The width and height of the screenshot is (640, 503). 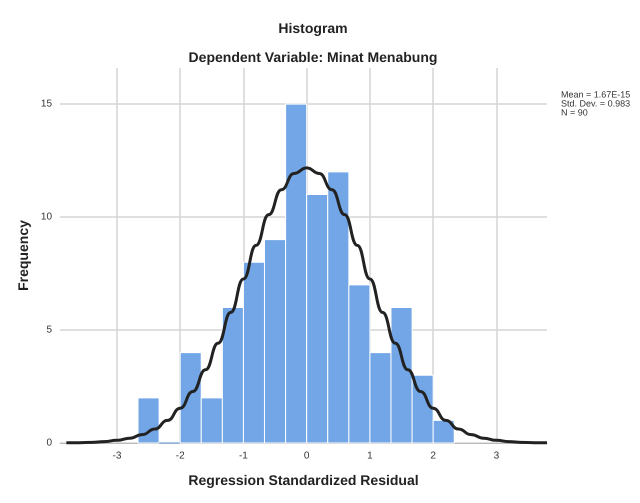 What do you see at coordinates (117, 456) in the screenshot?
I see `x-tick-label: -3` at bounding box center [117, 456].